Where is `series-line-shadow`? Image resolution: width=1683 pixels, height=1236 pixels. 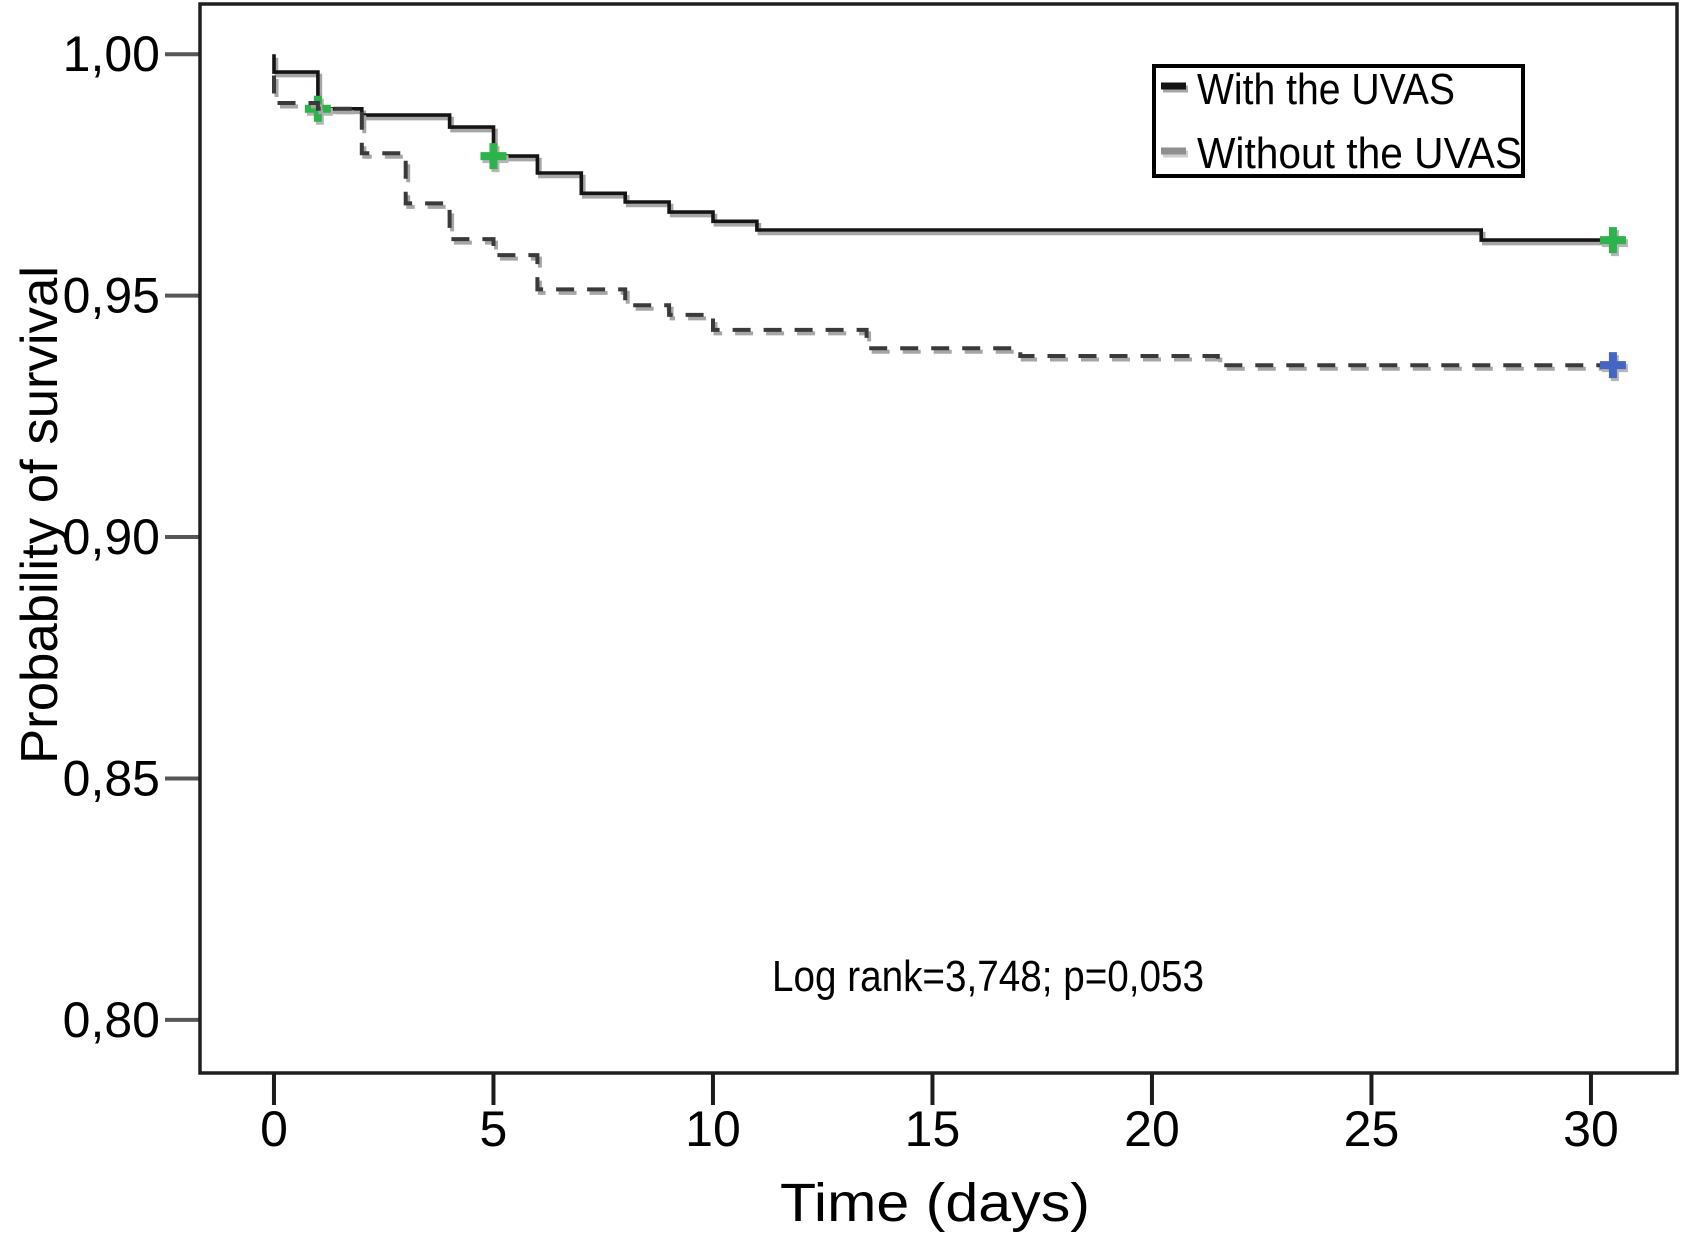
series-line-shadow is located at coordinates (949, 151).